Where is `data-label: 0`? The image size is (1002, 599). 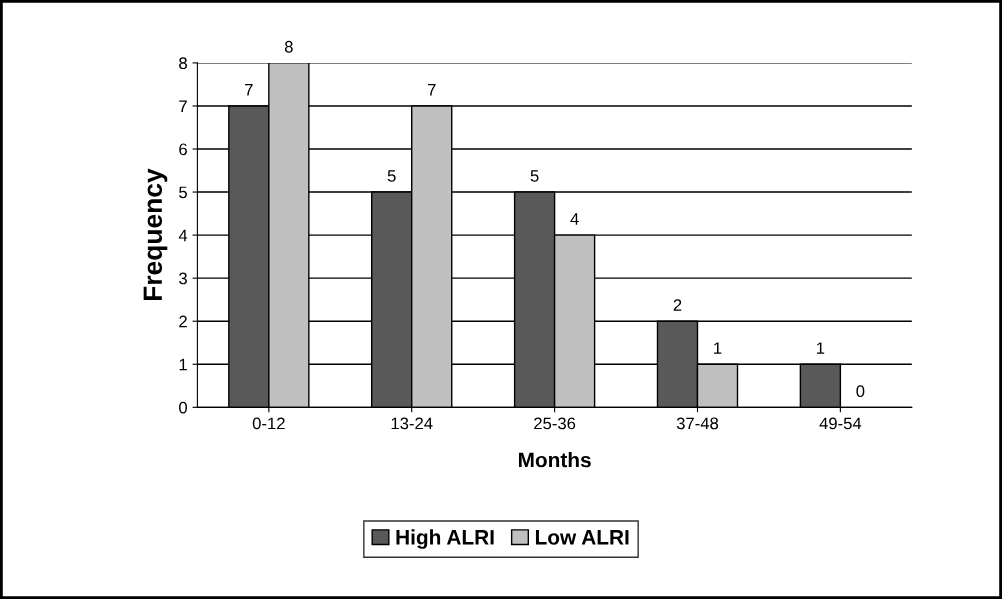
data-label: 0 is located at coordinates (860, 391).